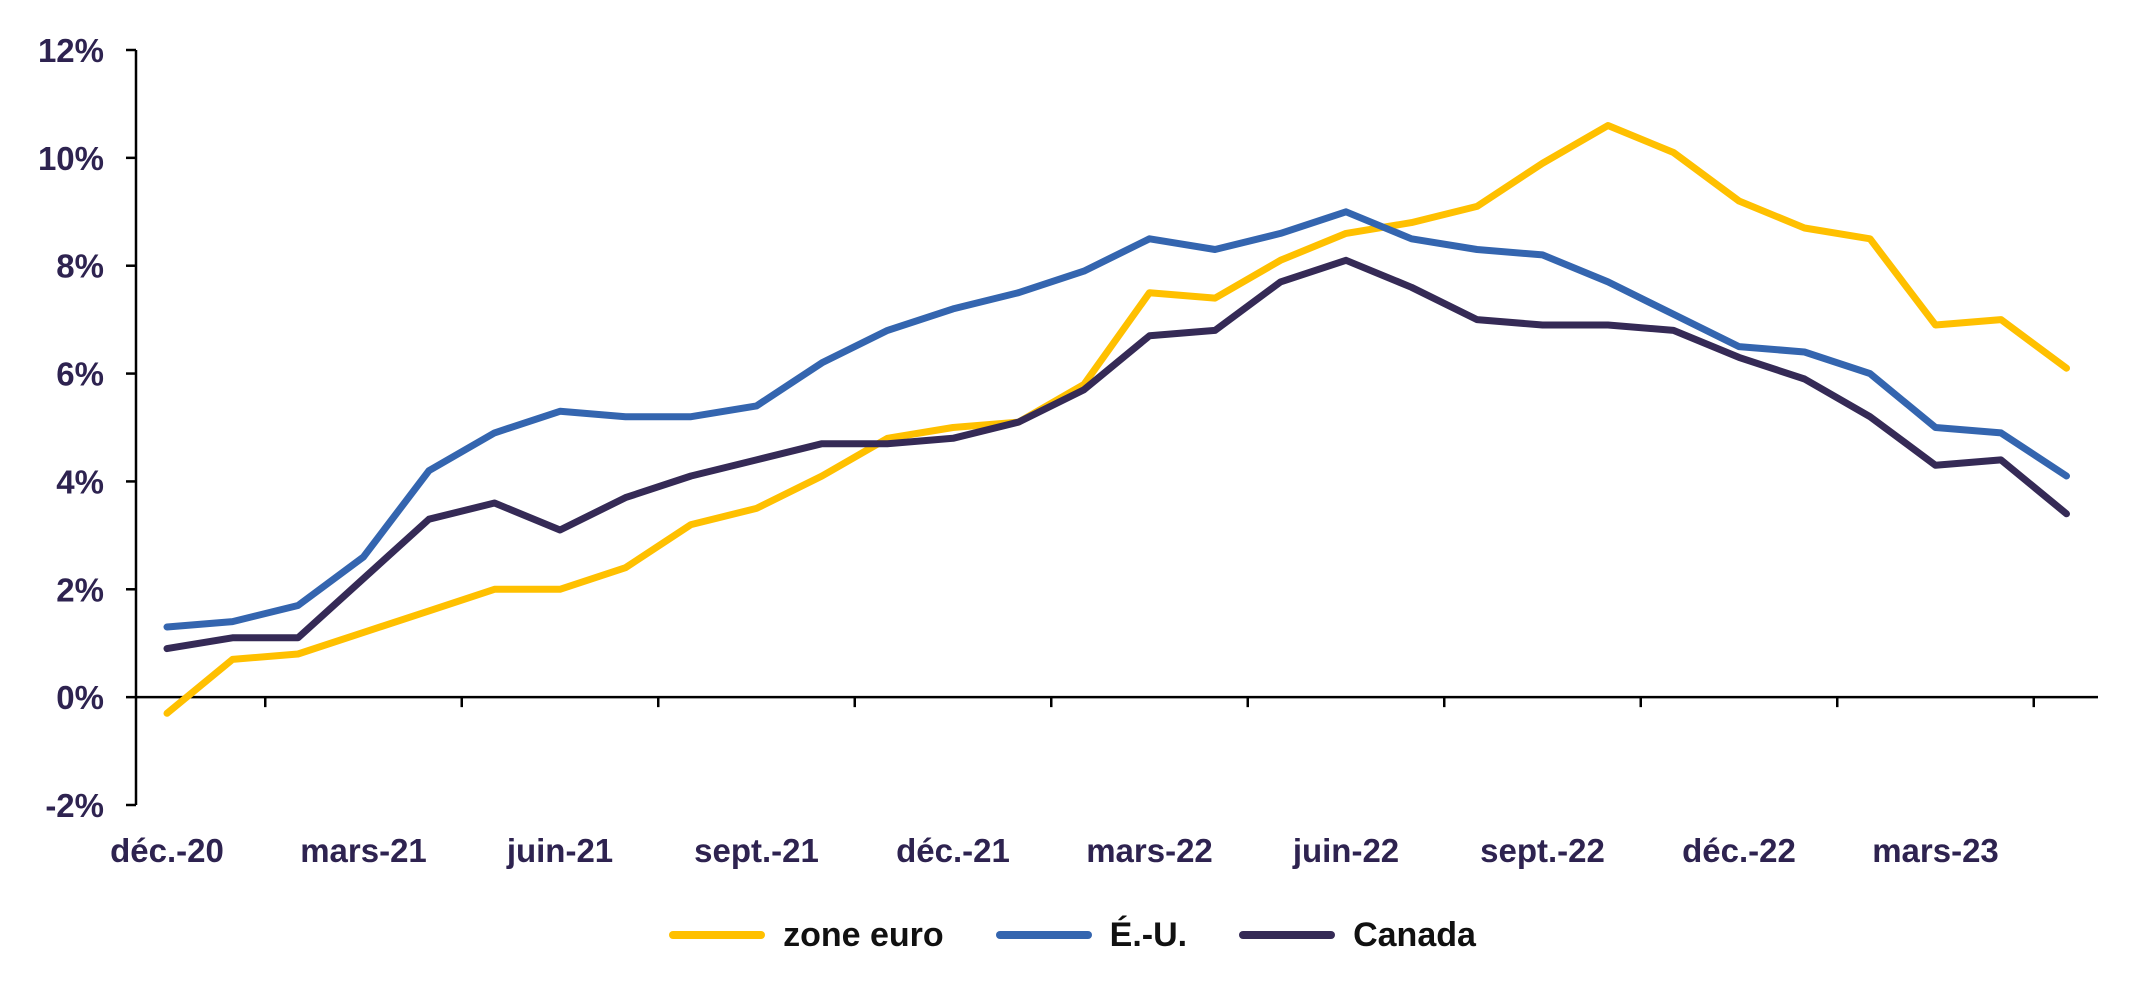  Describe the element at coordinates (1148, 934) in the screenshot. I see `legend-label-eu: É.-U.` at that location.